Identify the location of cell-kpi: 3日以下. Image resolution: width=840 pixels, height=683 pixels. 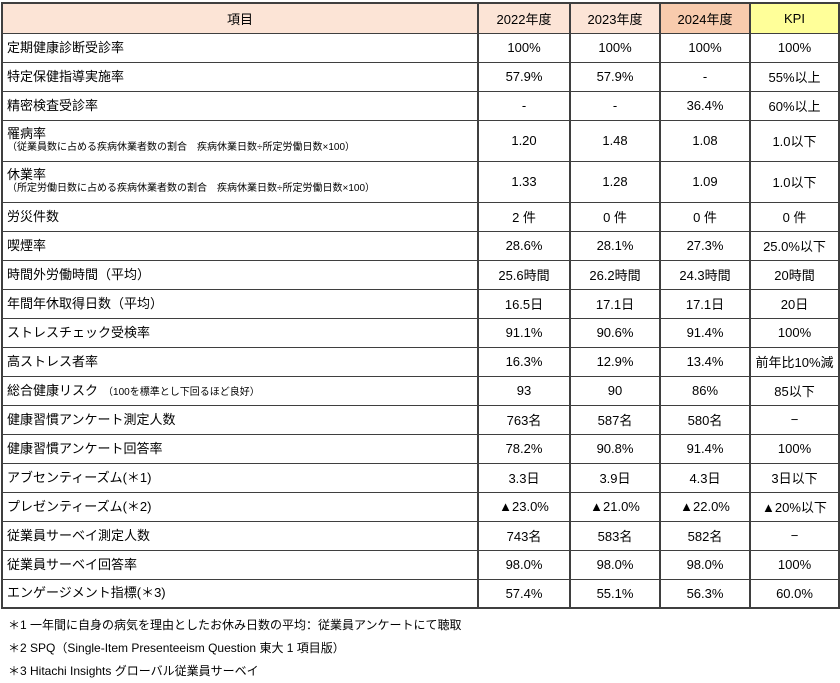
(794, 477).